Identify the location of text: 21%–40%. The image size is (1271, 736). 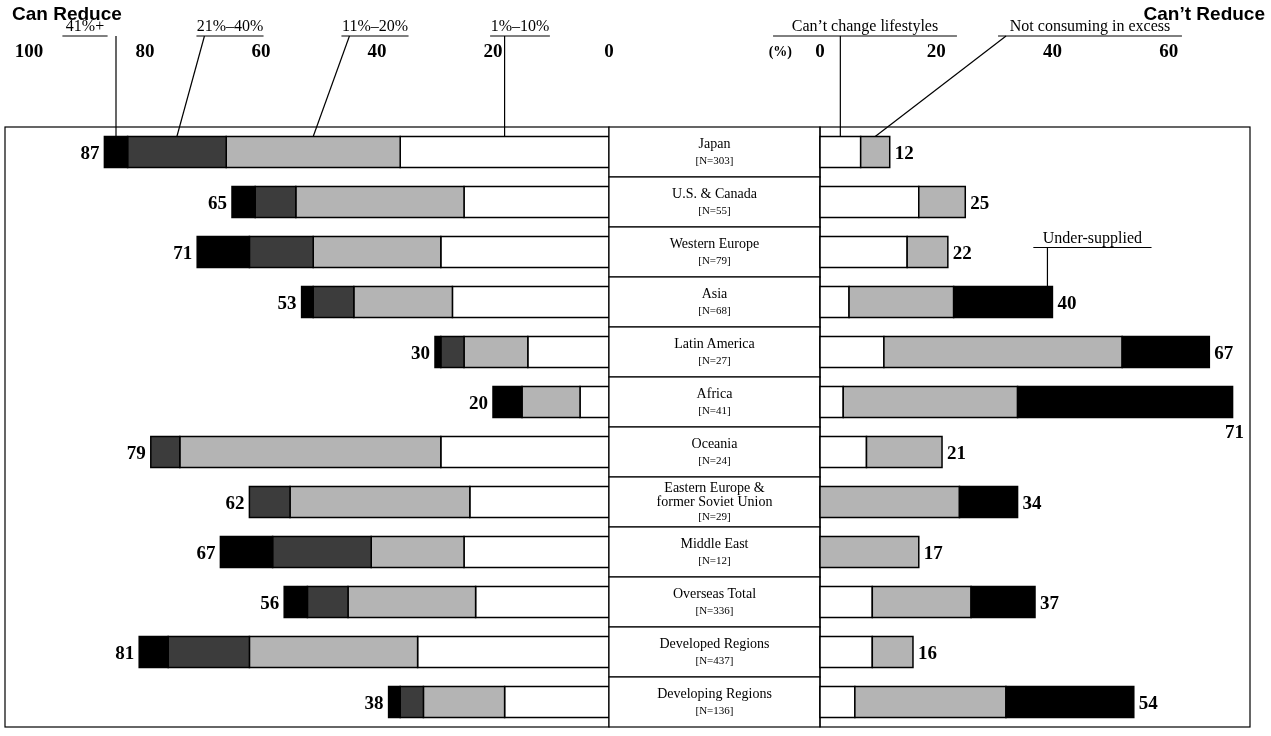
(230, 25).